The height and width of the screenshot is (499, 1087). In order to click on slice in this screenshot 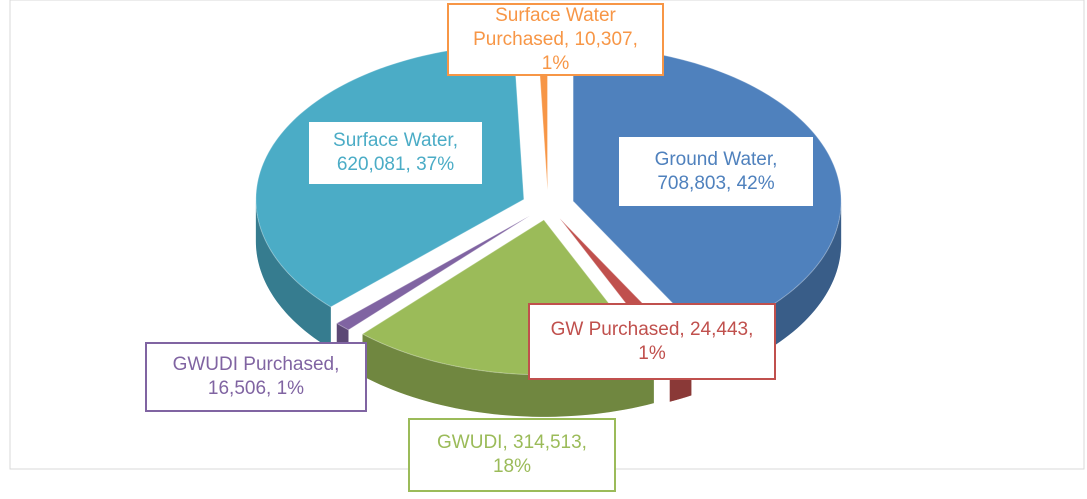, I will do `click(433, 273)`.